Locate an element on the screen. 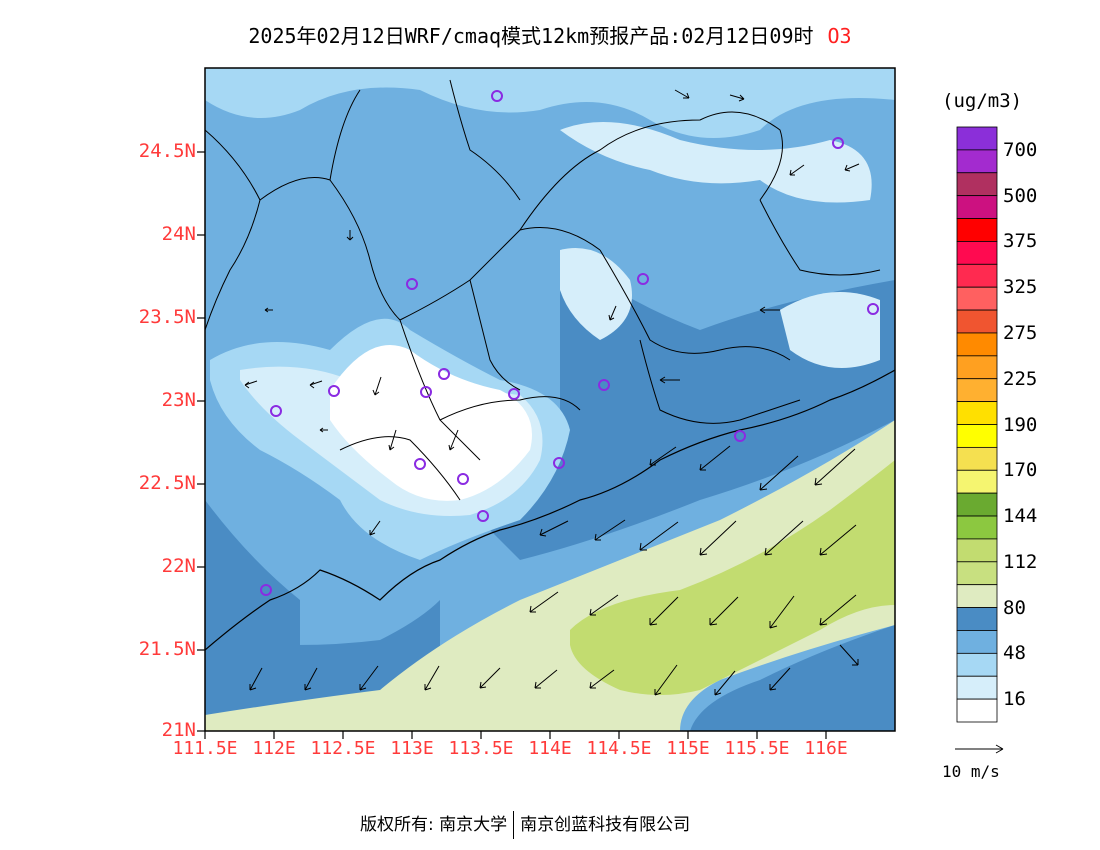  copyright-right: 南京创蓝科技有限公司 is located at coordinates (605, 825).